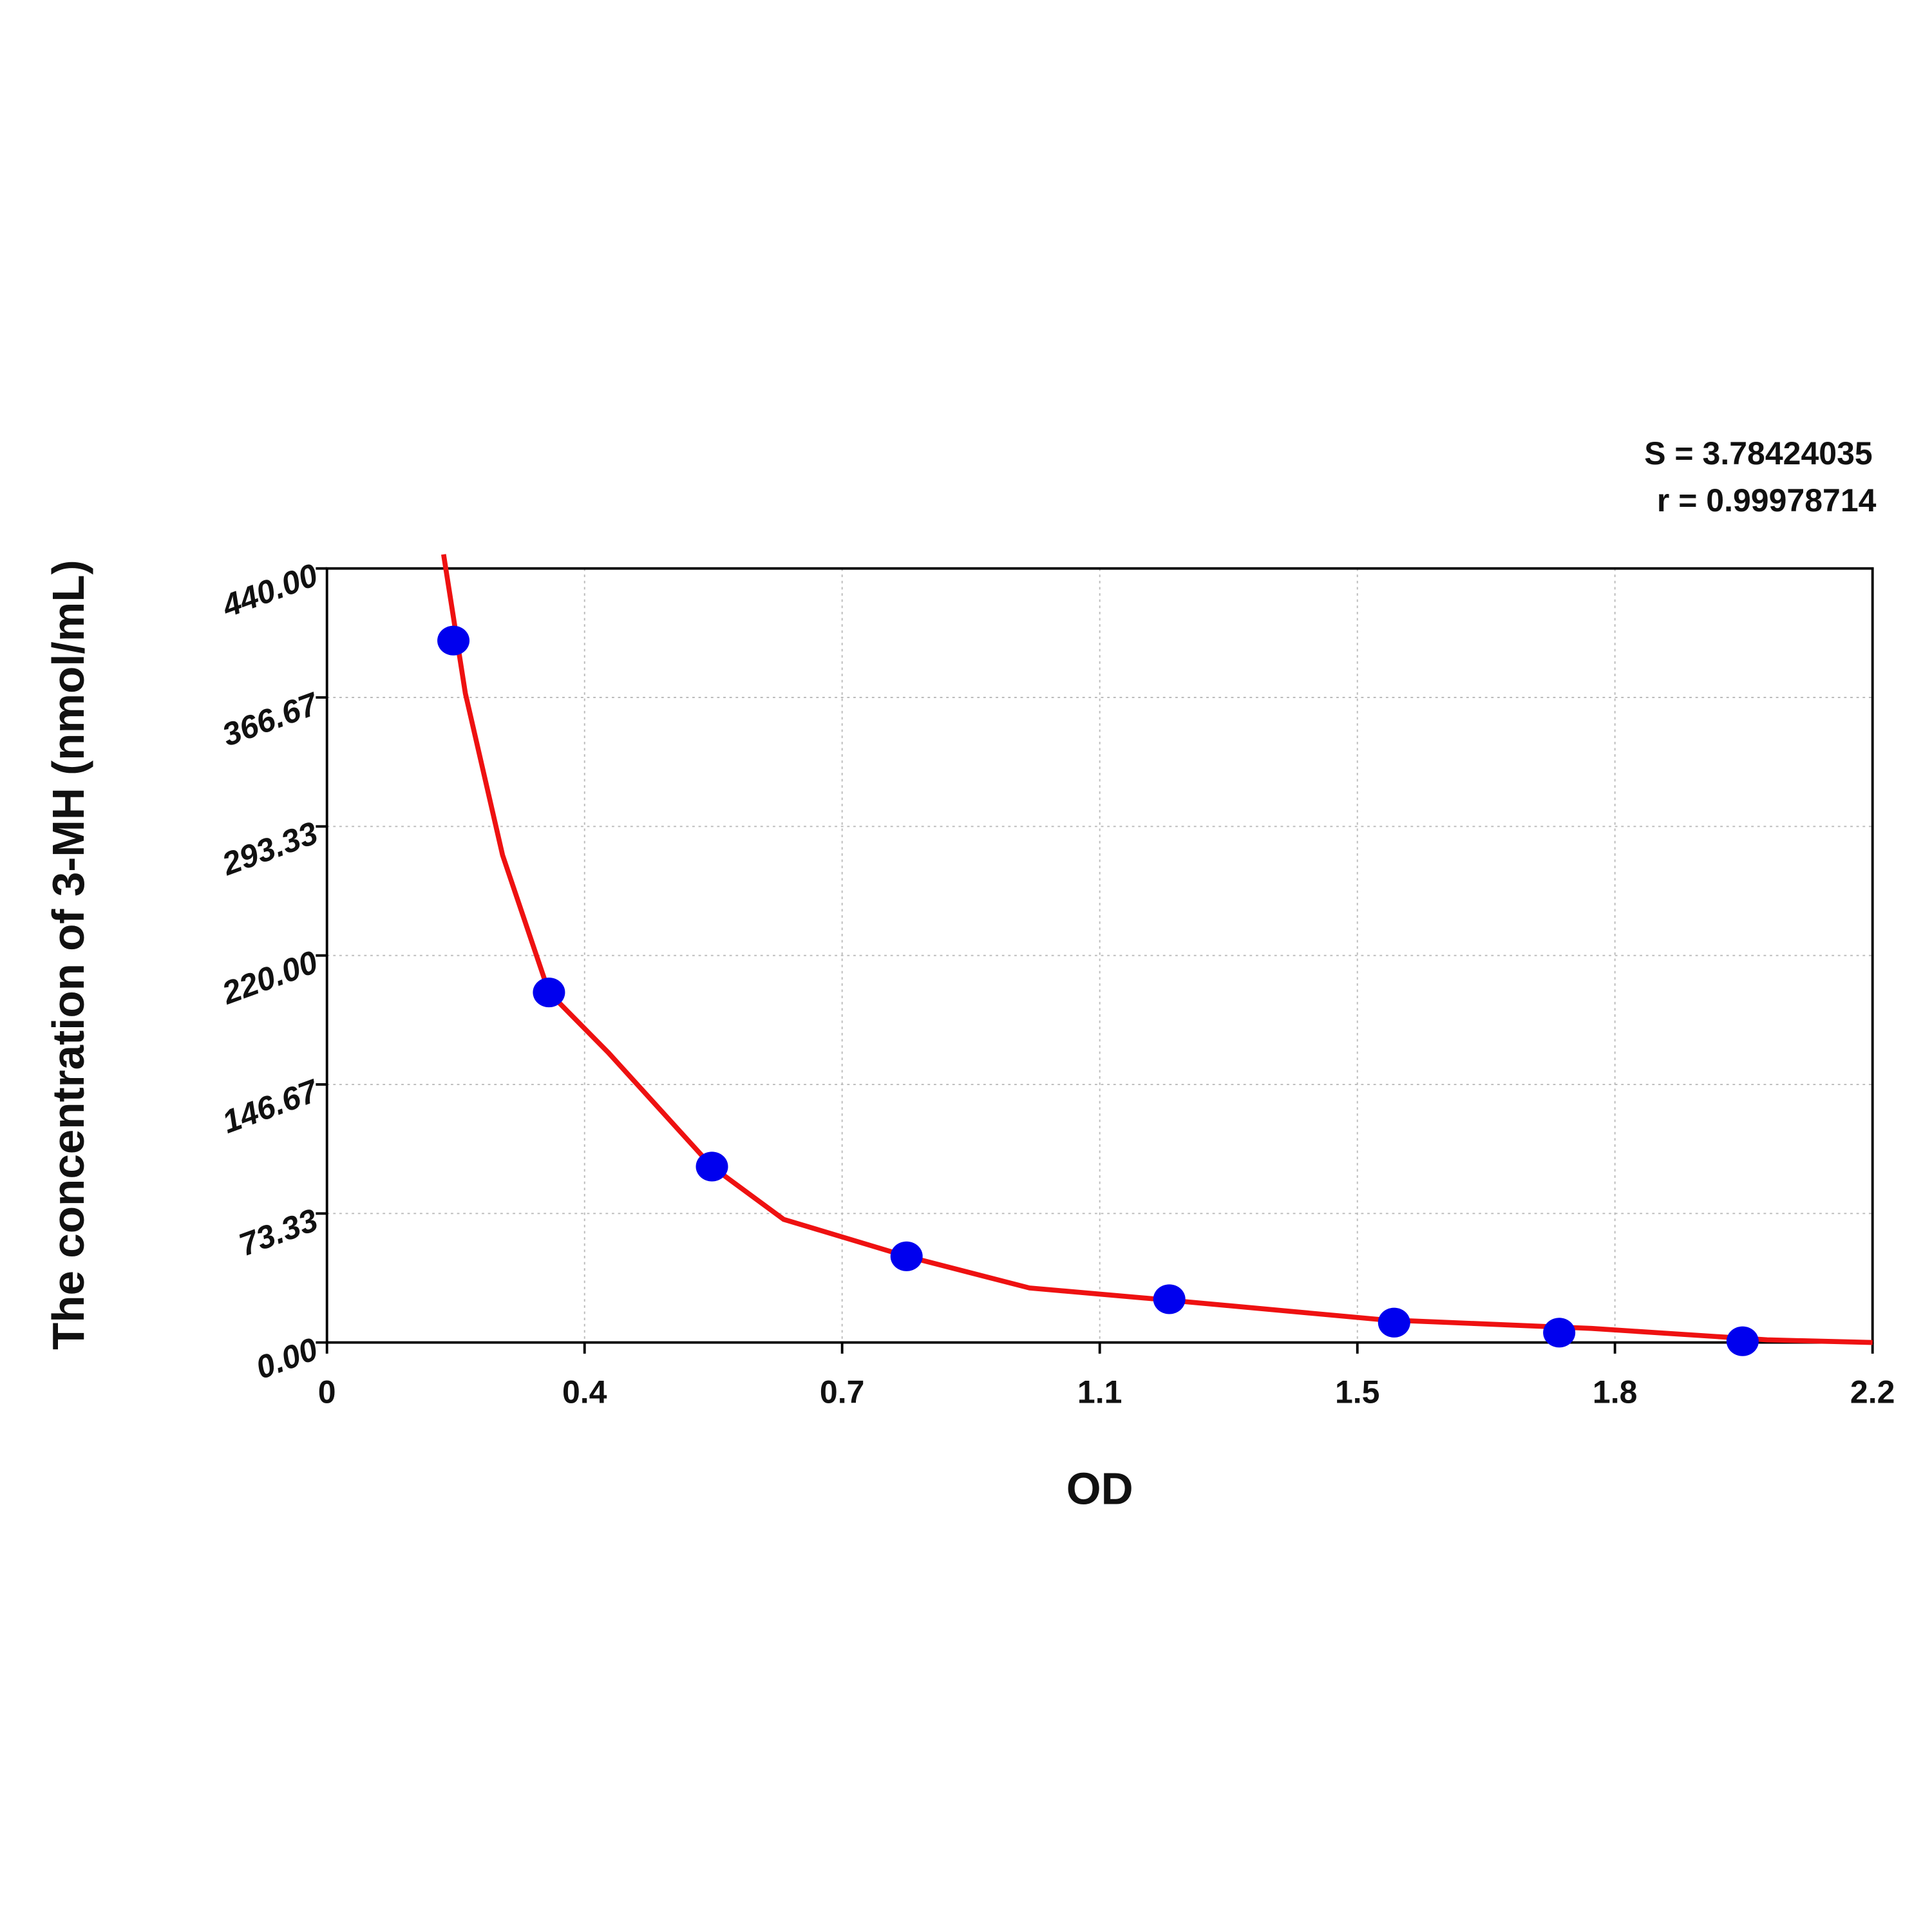 This screenshot has height=1932, width=1932. Describe the element at coordinates (1099, 1489) in the screenshot. I see `x-axis-title: OD` at that location.